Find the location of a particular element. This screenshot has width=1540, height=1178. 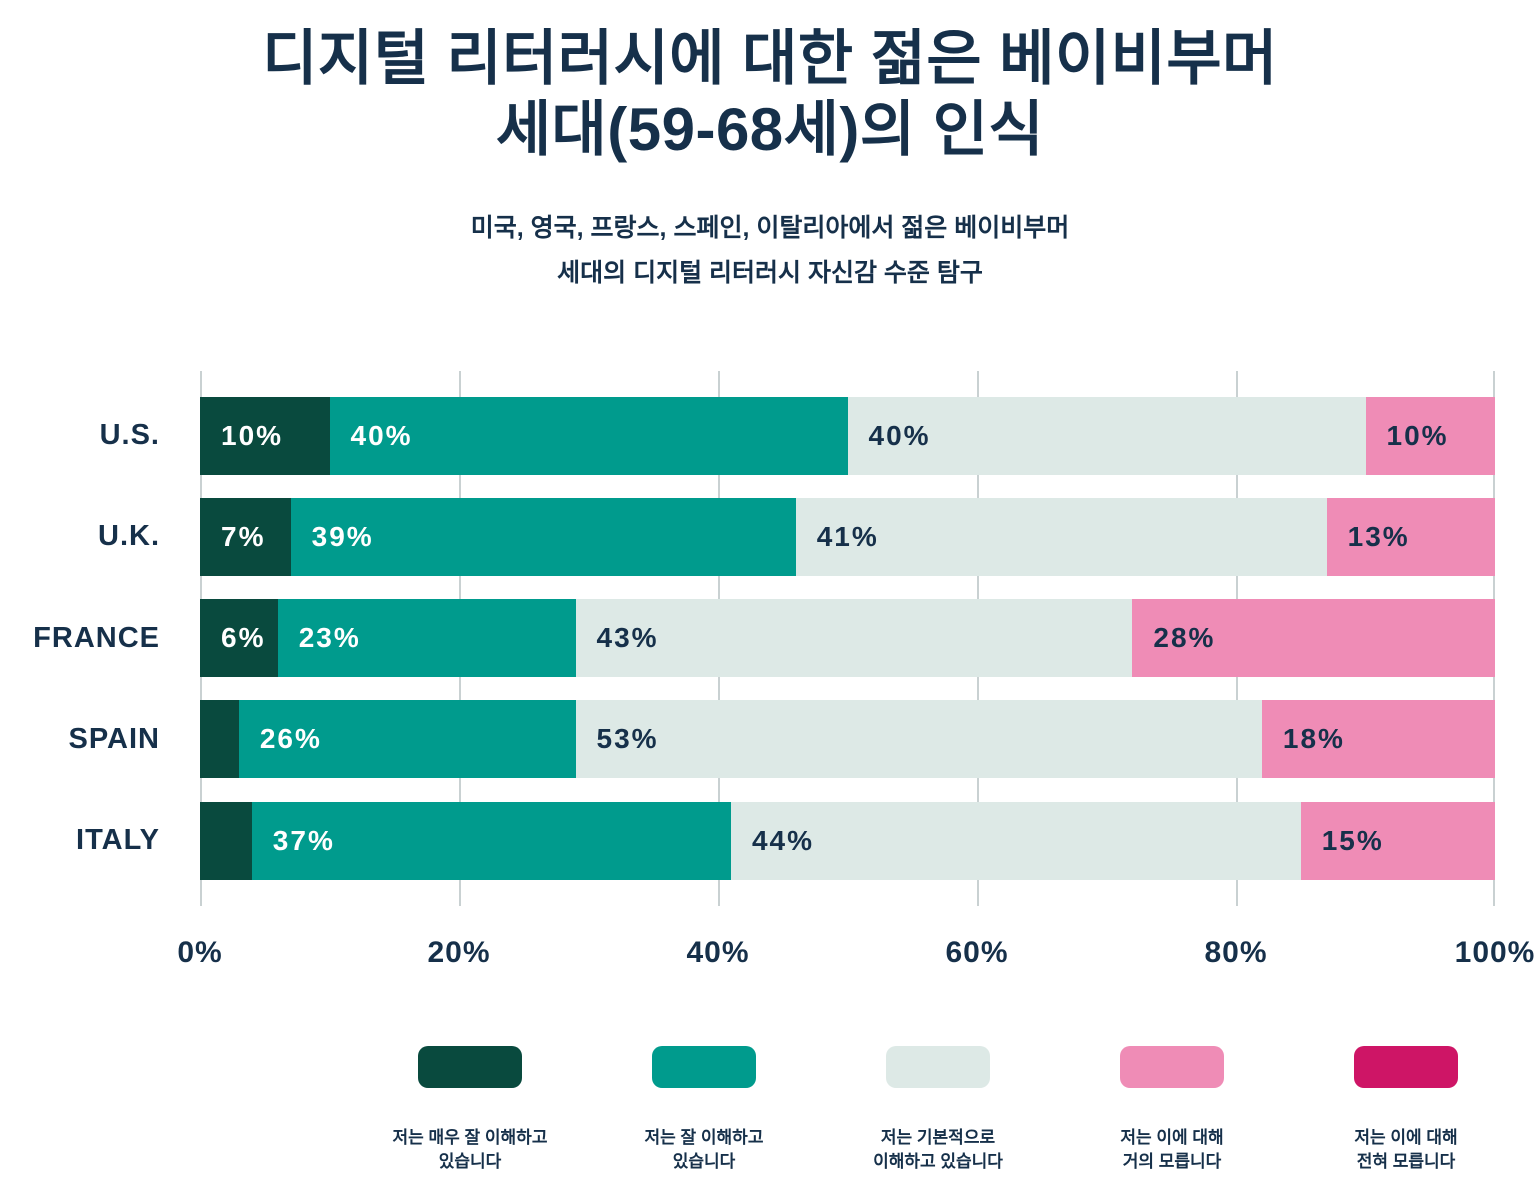

bar-row: SPAIN 26% 53% 18% is located at coordinates (782, 739).